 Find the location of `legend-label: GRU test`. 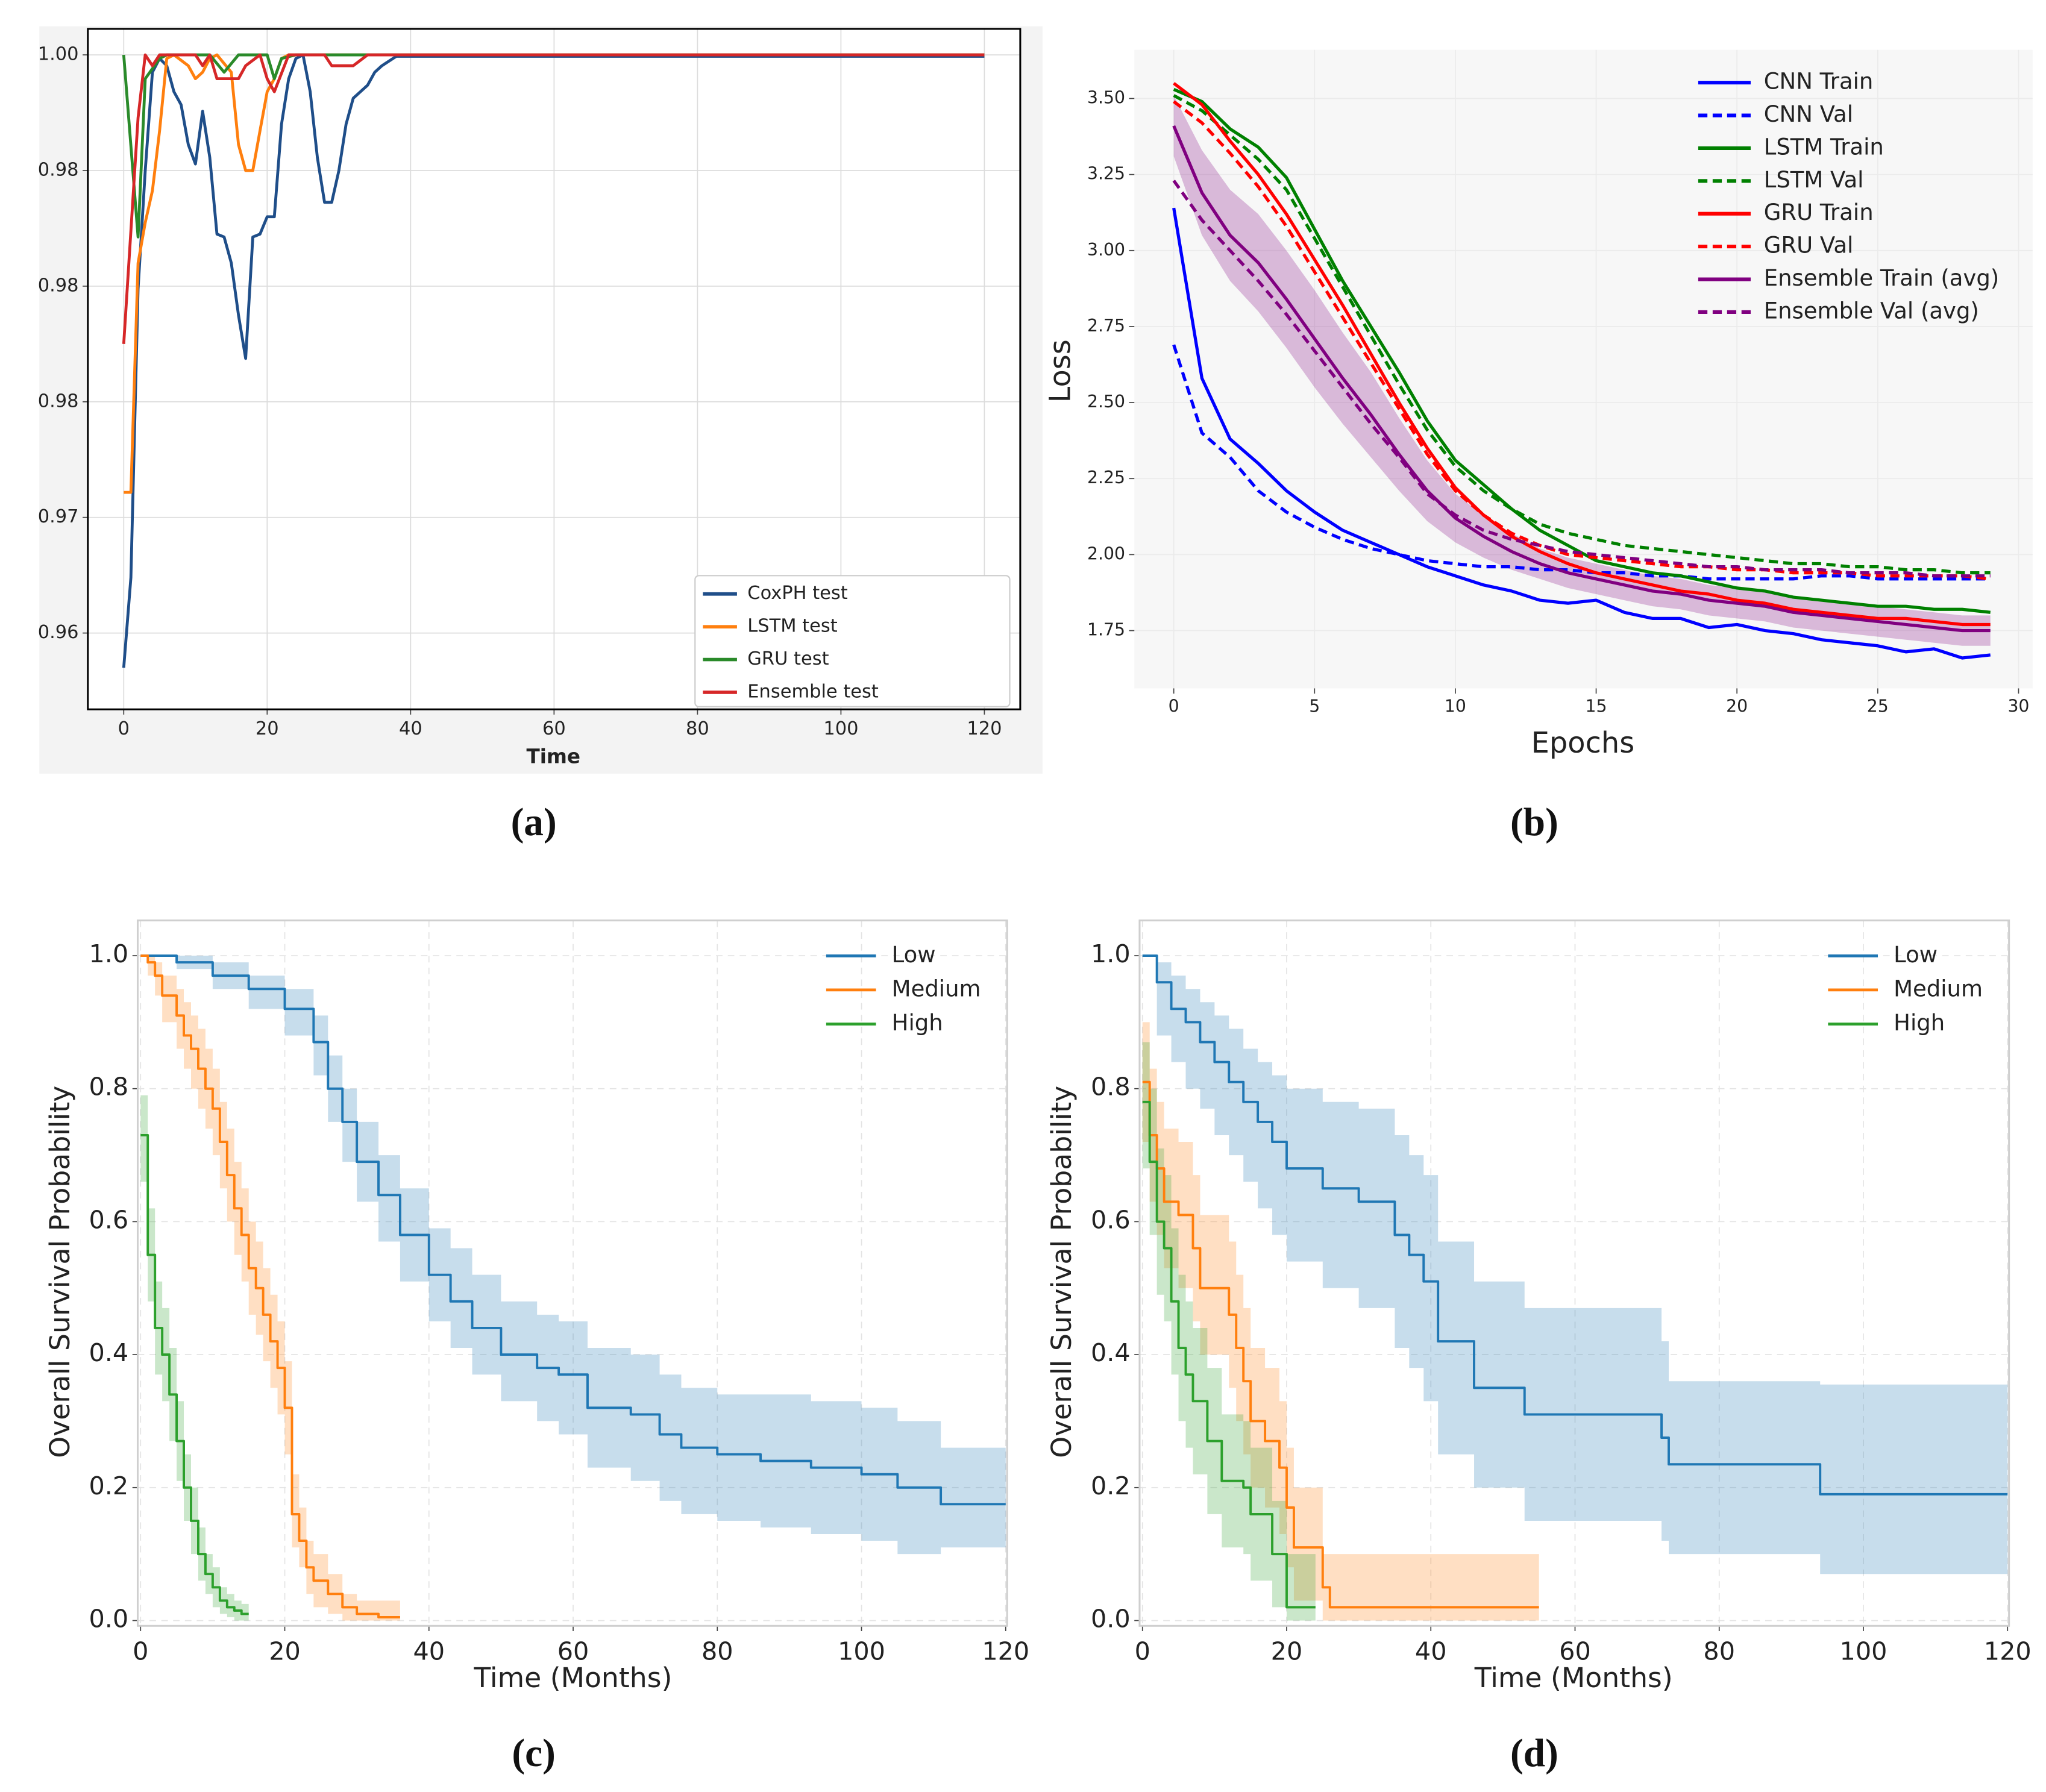

legend-label: GRU test is located at coordinates (788, 658).